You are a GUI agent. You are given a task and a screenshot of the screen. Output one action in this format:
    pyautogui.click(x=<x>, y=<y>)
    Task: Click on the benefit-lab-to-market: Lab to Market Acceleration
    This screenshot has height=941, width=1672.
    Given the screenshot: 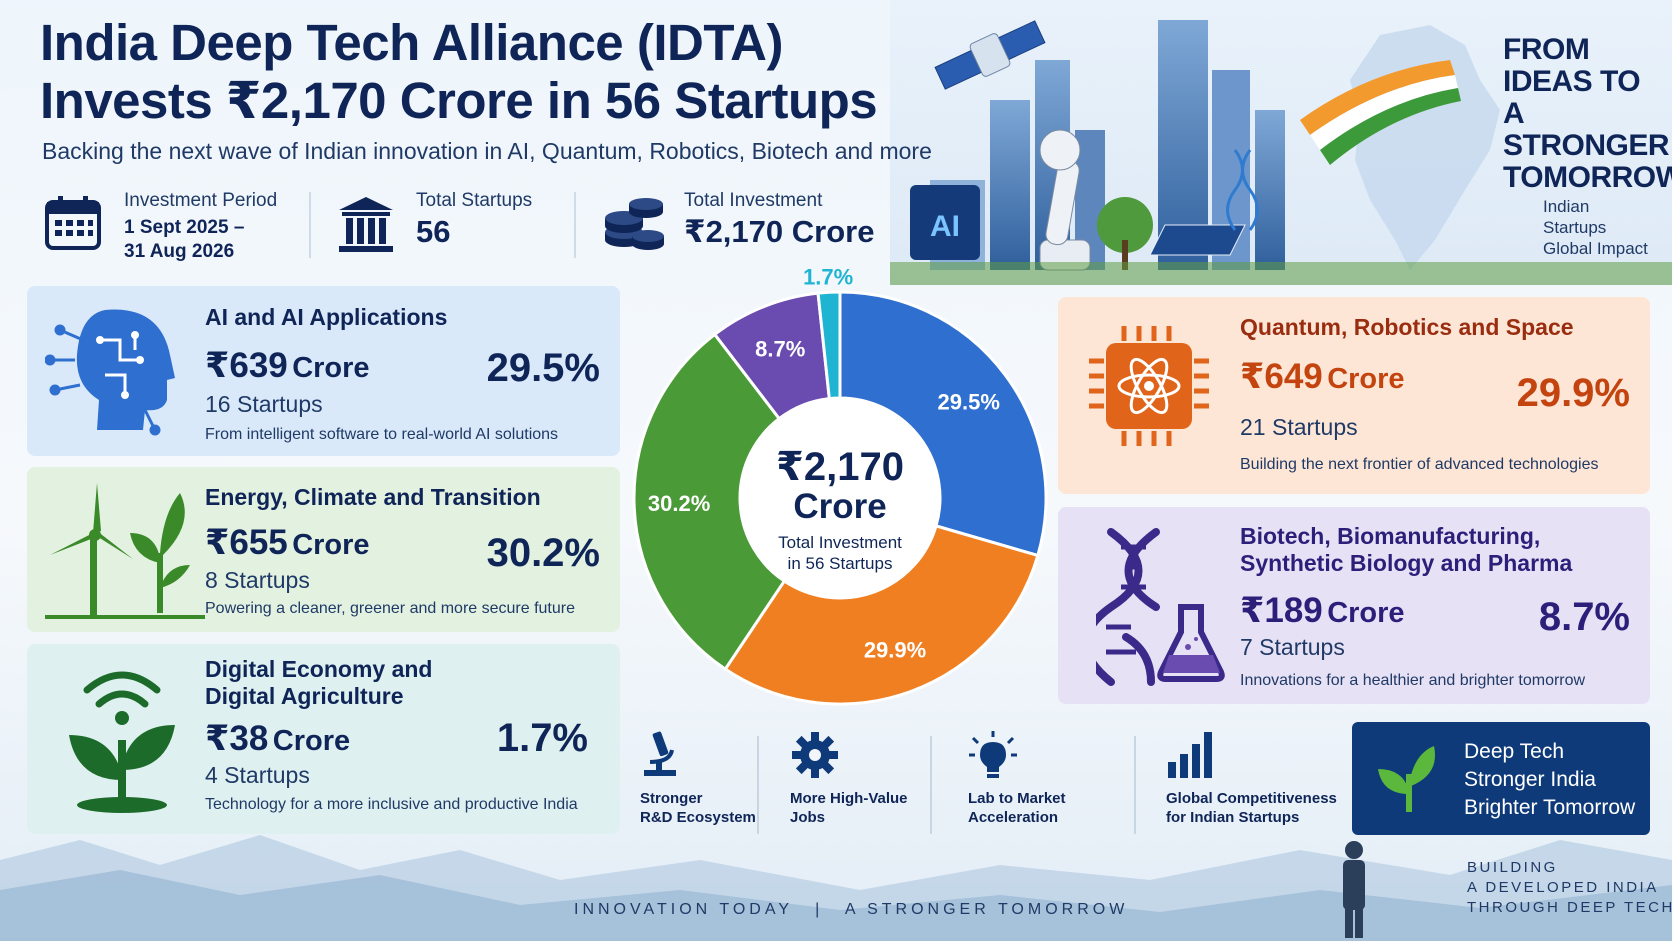 What is the action you would take?
    pyautogui.click(x=1017, y=778)
    